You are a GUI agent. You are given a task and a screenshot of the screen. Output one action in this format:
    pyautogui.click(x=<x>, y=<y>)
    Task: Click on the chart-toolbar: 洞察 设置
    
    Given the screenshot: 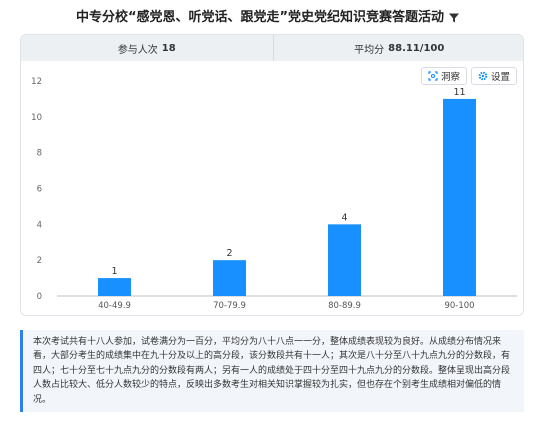 What is the action you would take?
    pyautogui.click(x=468, y=76)
    